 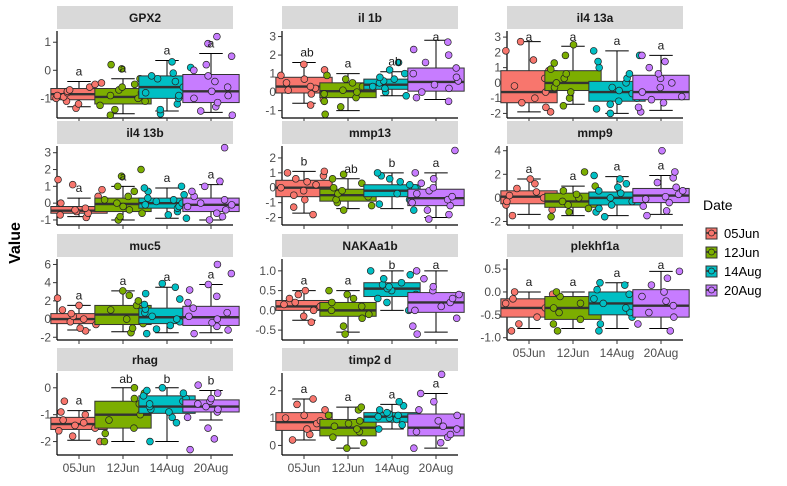 I want to click on box-14Aug: a, so click(x=617, y=76).